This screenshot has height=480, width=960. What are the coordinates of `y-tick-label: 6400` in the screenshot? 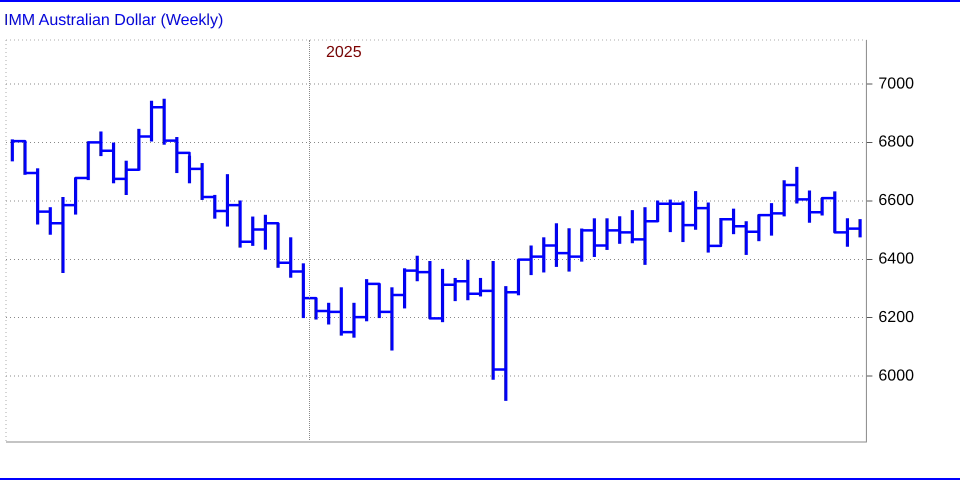 It's located at (896, 259).